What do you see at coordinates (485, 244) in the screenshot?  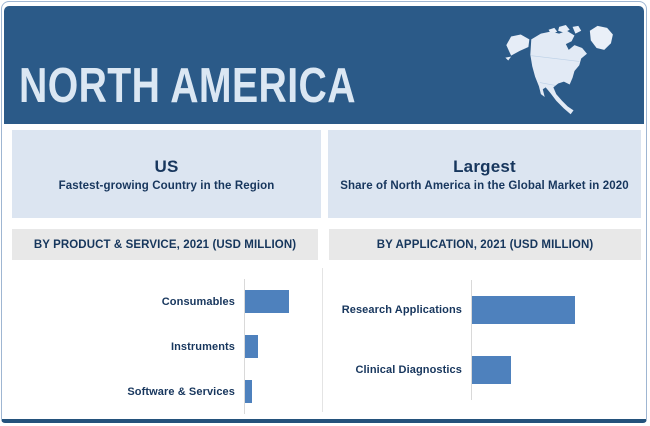 I see `section-header-application: BY APPLICATION, 2021 (USD MILLION)` at bounding box center [485, 244].